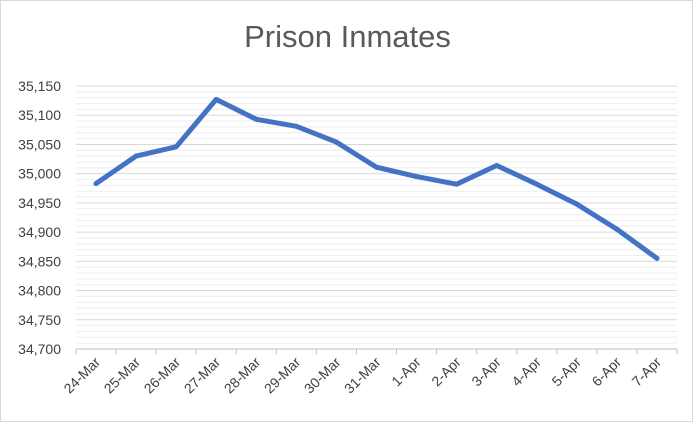 The image size is (693, 423). I want to click on y-tick-label: 34,950, so click(39, 203).